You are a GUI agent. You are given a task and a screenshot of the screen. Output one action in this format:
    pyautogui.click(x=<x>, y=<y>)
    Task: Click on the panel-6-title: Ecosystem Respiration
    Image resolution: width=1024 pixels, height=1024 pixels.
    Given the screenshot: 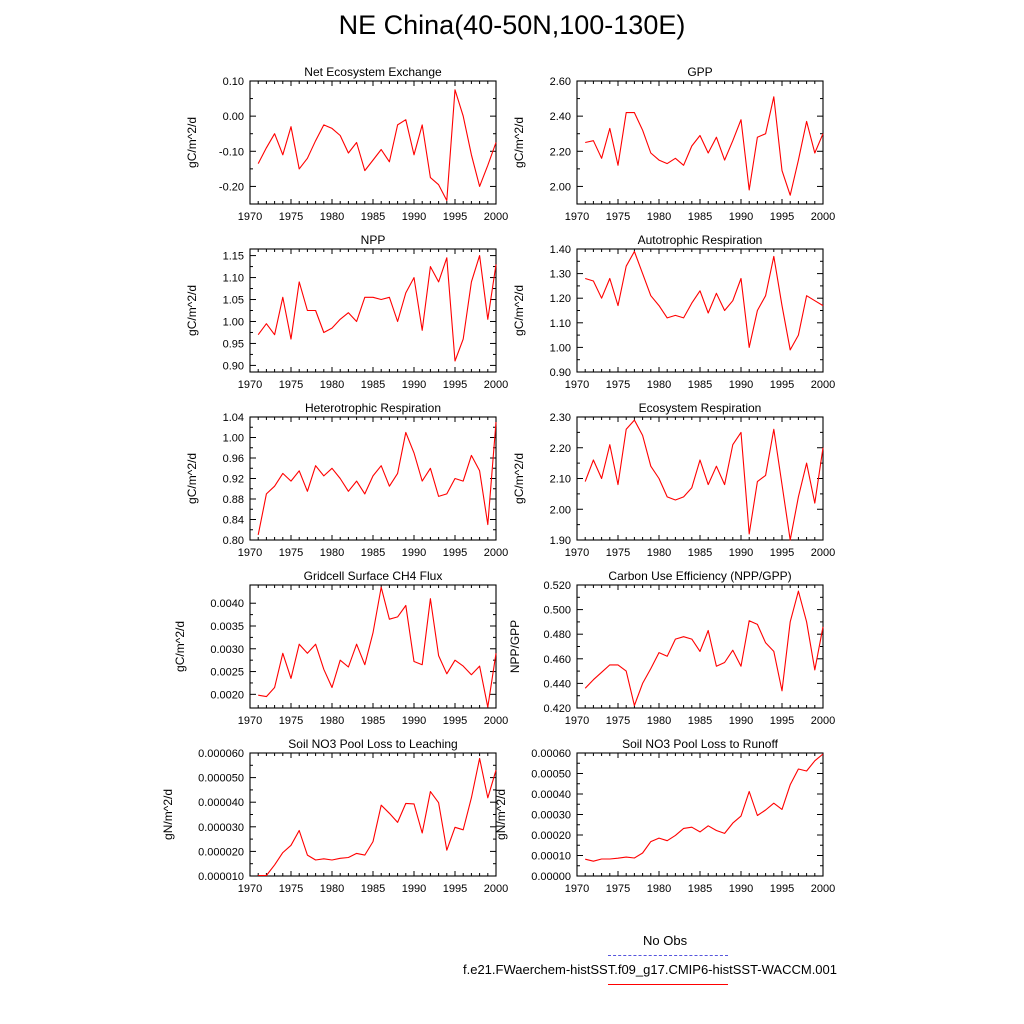 What is the action you would take?
    pyautogui.click(x=700, y=408)
    